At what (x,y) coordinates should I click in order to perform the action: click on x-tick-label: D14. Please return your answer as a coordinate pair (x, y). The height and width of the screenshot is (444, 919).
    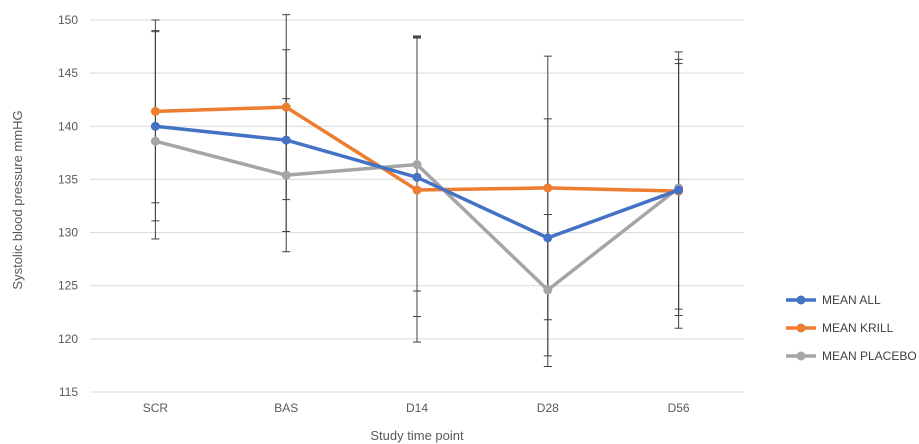
    Looking at the image, I should click on (417, 408).